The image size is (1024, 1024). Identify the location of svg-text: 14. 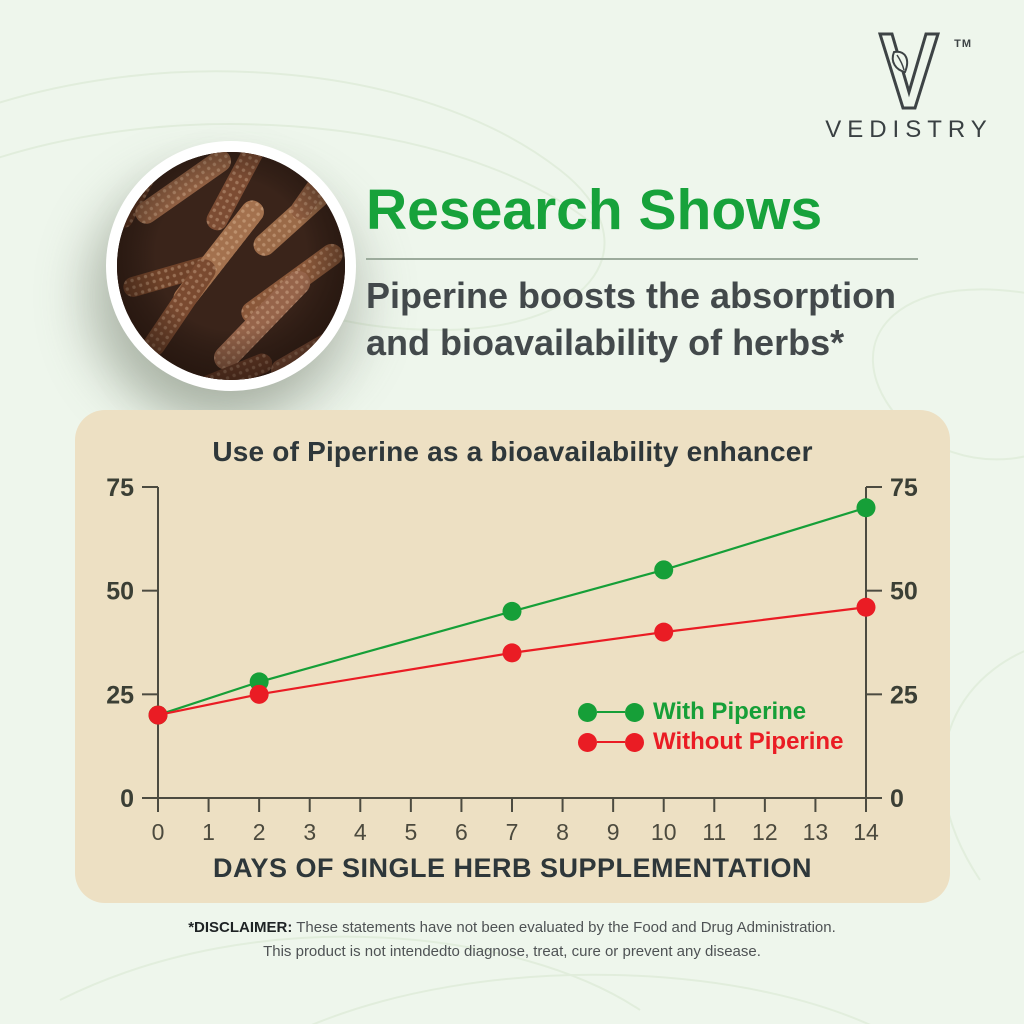
(866, 832).